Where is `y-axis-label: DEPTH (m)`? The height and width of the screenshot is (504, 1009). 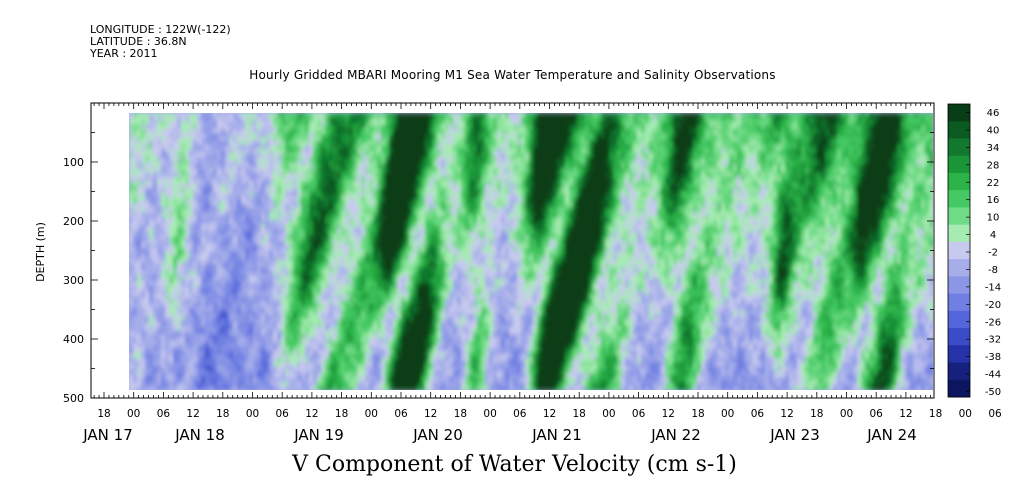
y-axis-label: DEPTH (m) is located at coordinates (40, 252).